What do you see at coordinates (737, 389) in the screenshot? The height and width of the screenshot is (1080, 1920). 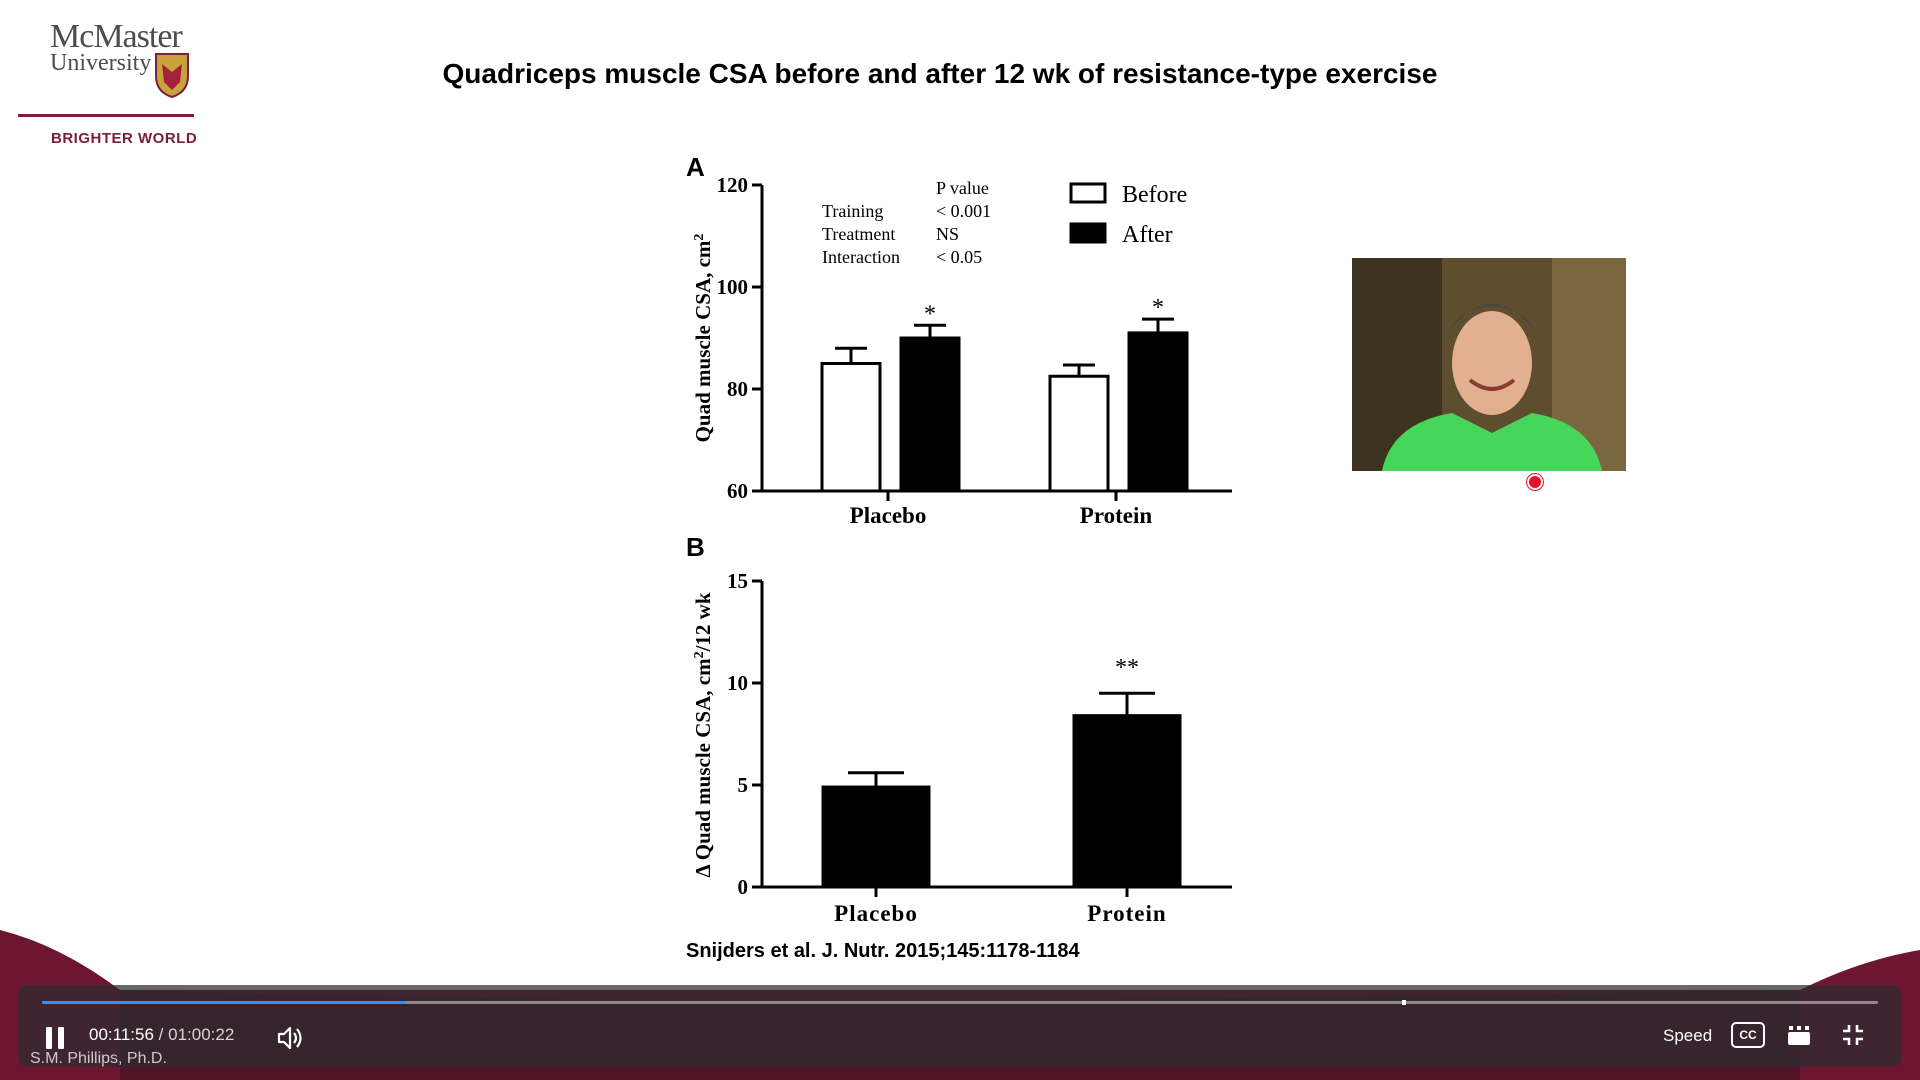 I see `y-tick-label-a: 80` at bounding box center [737, 389].